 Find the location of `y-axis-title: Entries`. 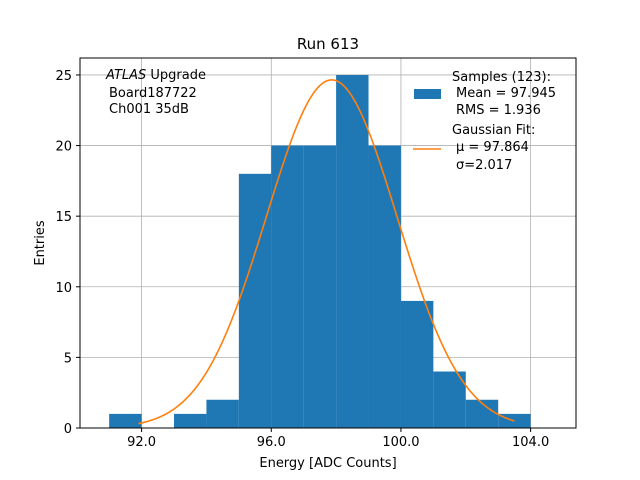

y-axis-title: Entries is located at coordinates (40, 243).